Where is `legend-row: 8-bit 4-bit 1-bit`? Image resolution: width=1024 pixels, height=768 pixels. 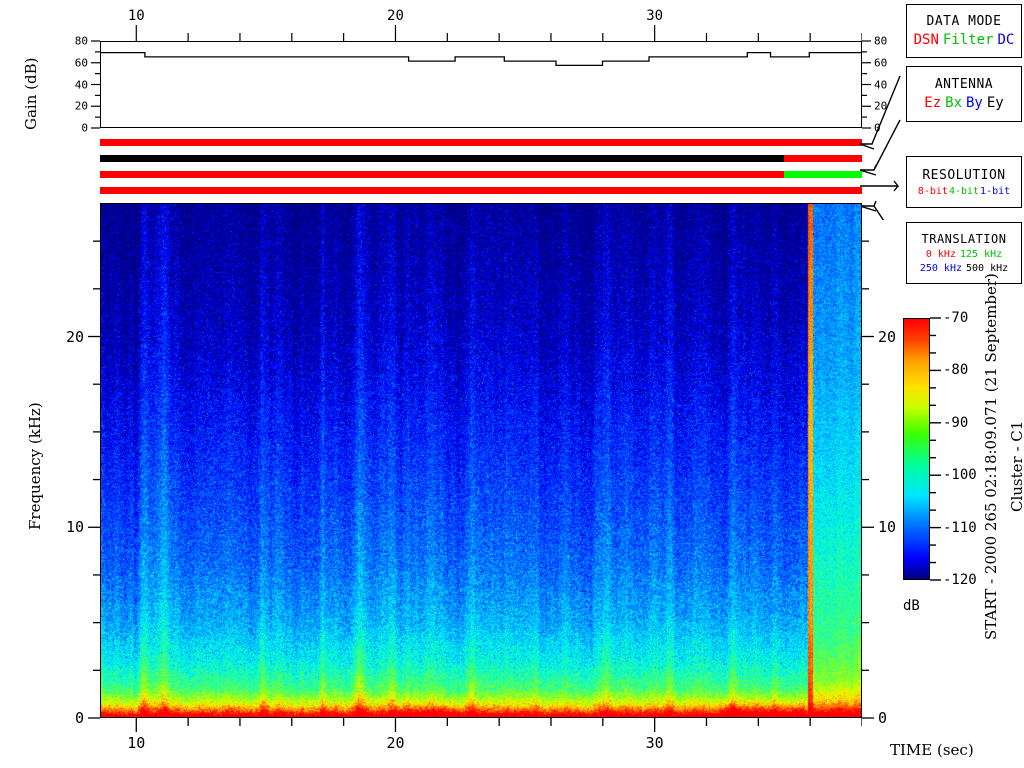
legend-row: 8-bit 4-bit 1-bit is located at coordinates (964, 191).